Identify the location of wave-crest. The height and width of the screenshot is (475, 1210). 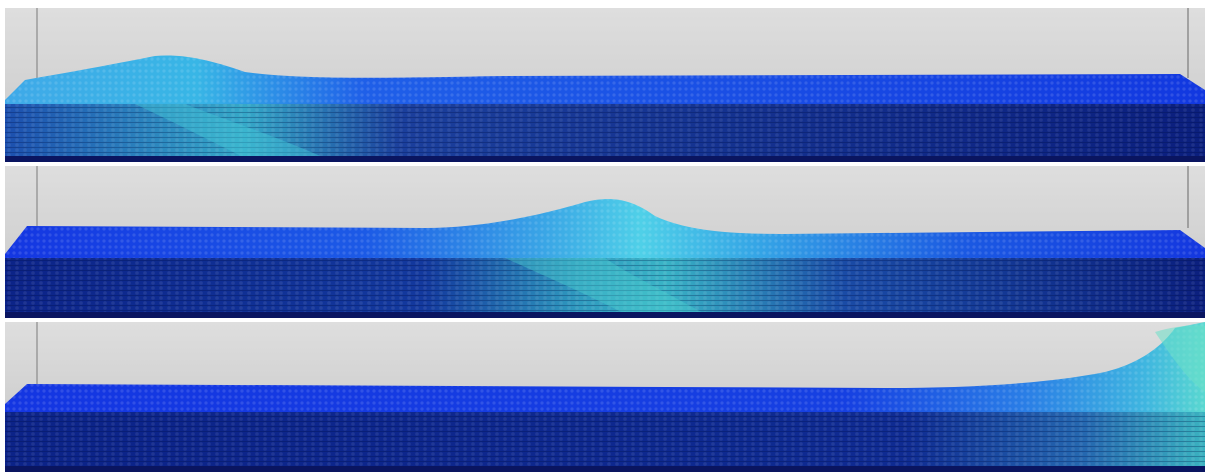
(1180, 358).